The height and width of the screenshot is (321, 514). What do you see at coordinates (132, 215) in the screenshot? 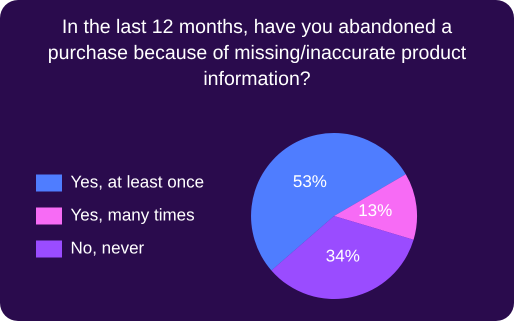
I see `legend-label: Yes, many times` at bounding box center [132, 215].